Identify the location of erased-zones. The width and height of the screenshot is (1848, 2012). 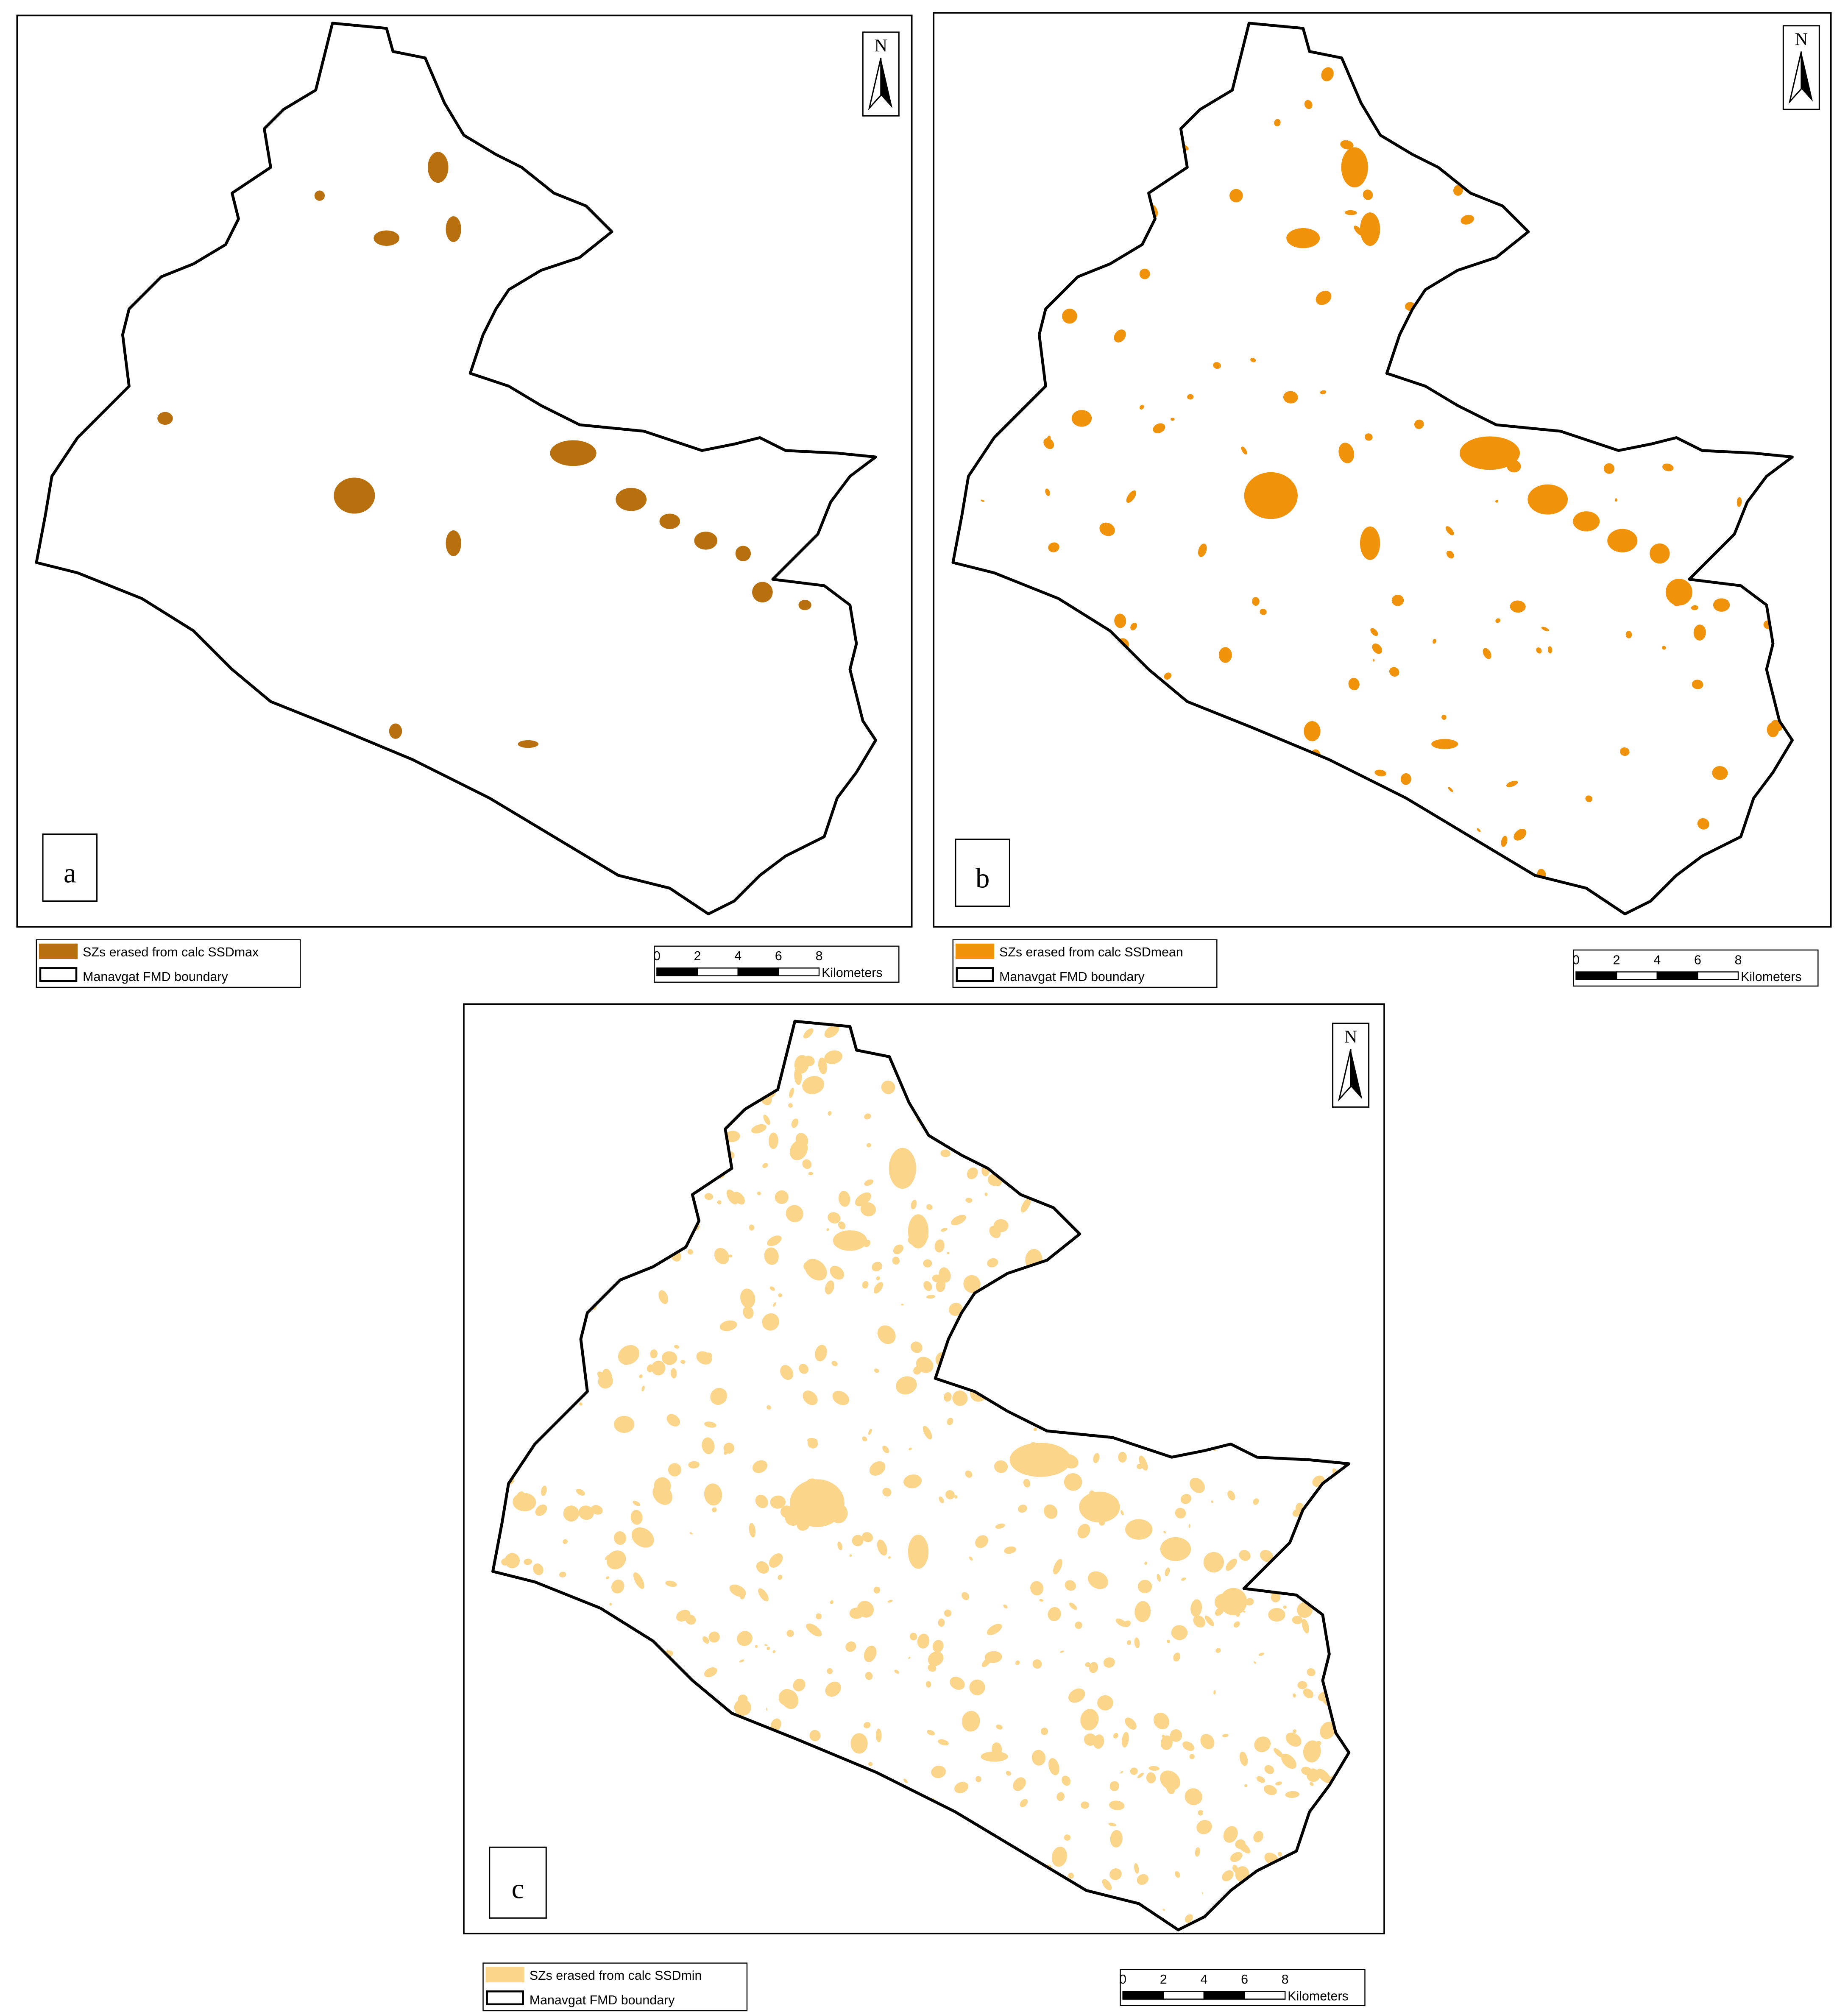
(484, 450).